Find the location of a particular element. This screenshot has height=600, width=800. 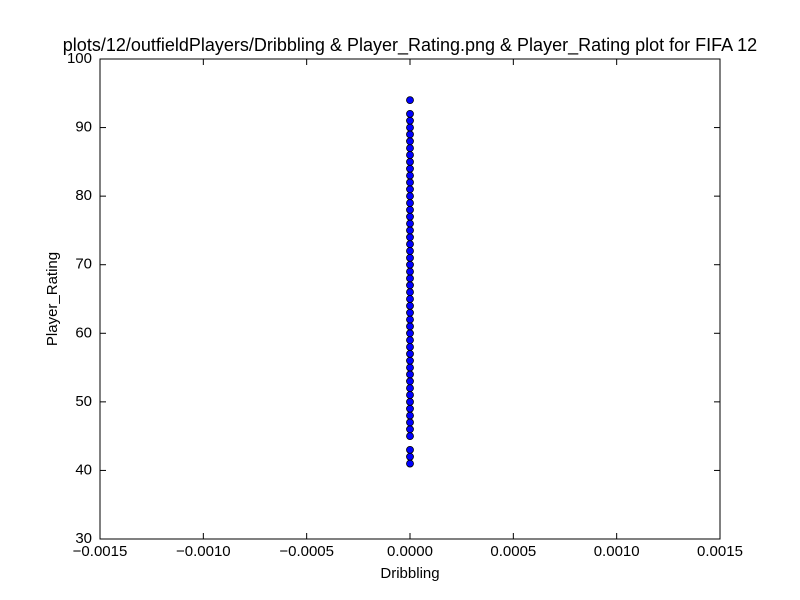

x-tick-label: 0.0005 is located at coordinates (513, 551).